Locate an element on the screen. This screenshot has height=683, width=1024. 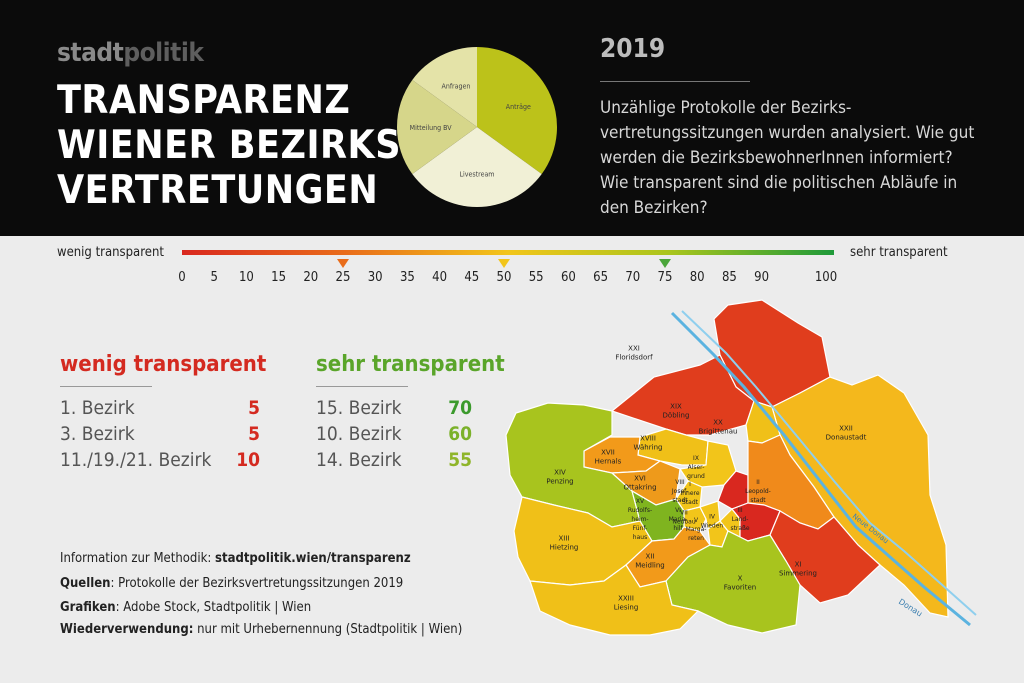
district-label: hilf is located at coordinates (678, 528).